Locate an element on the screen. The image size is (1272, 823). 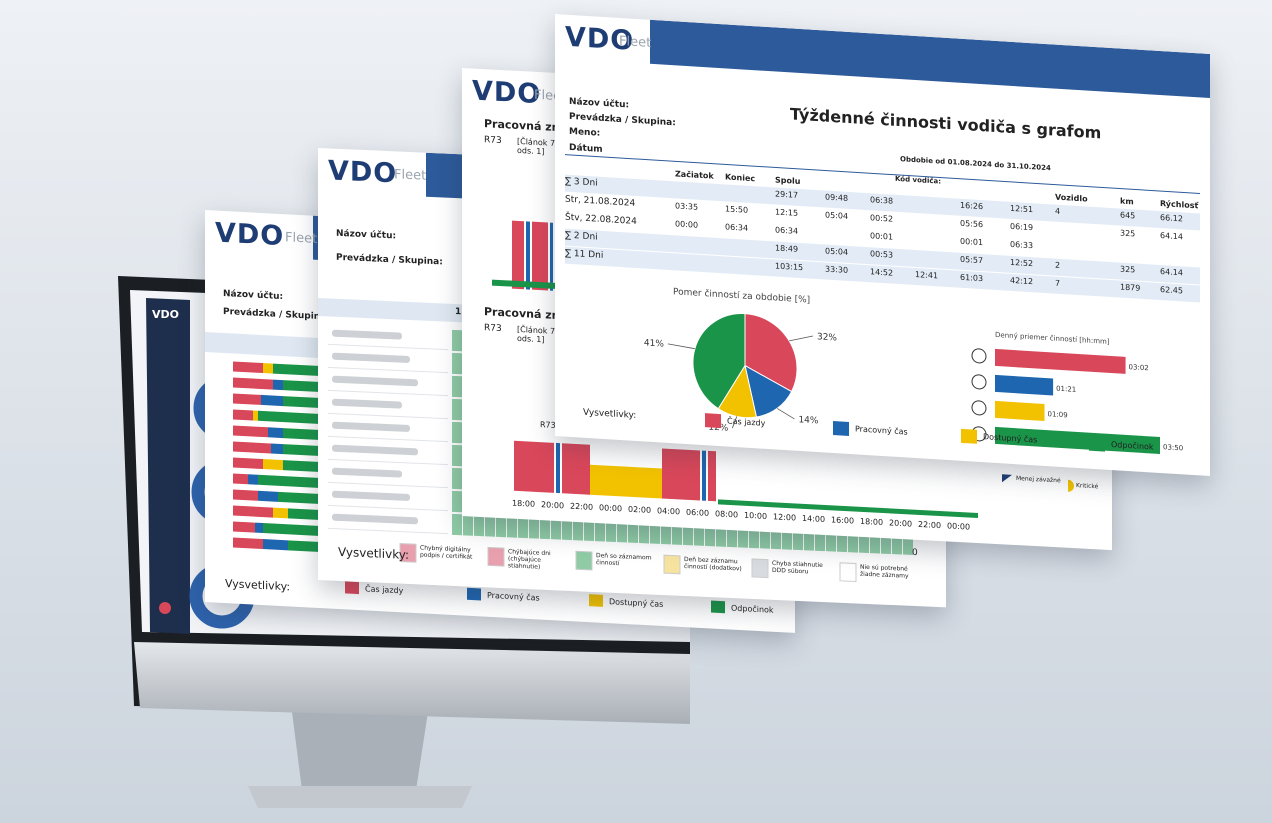
table-cell: 33:30 is located at coordinates (837, 269).